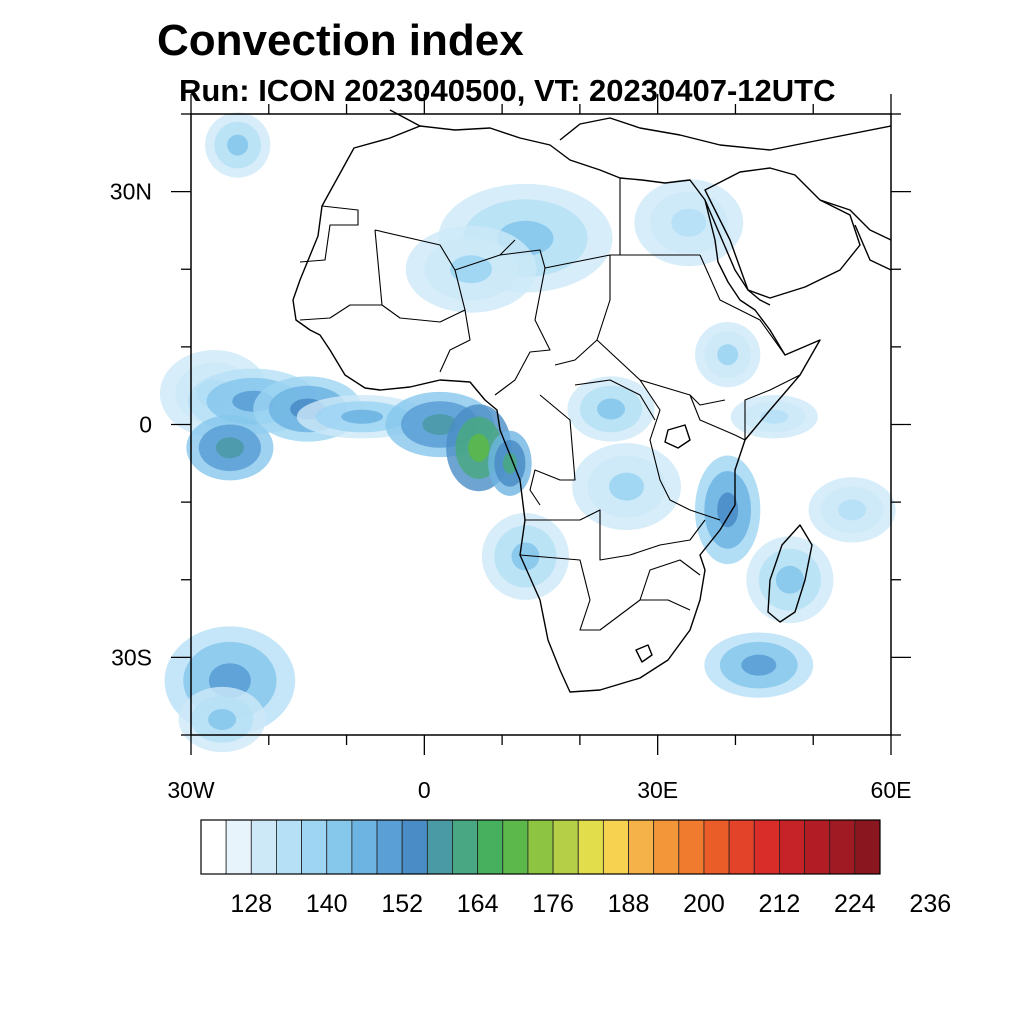 The image size is (1024, 1024). Describe the element at coordinates (340, 40) in the screenshot. I see `figure-title: Convection index` at that location.